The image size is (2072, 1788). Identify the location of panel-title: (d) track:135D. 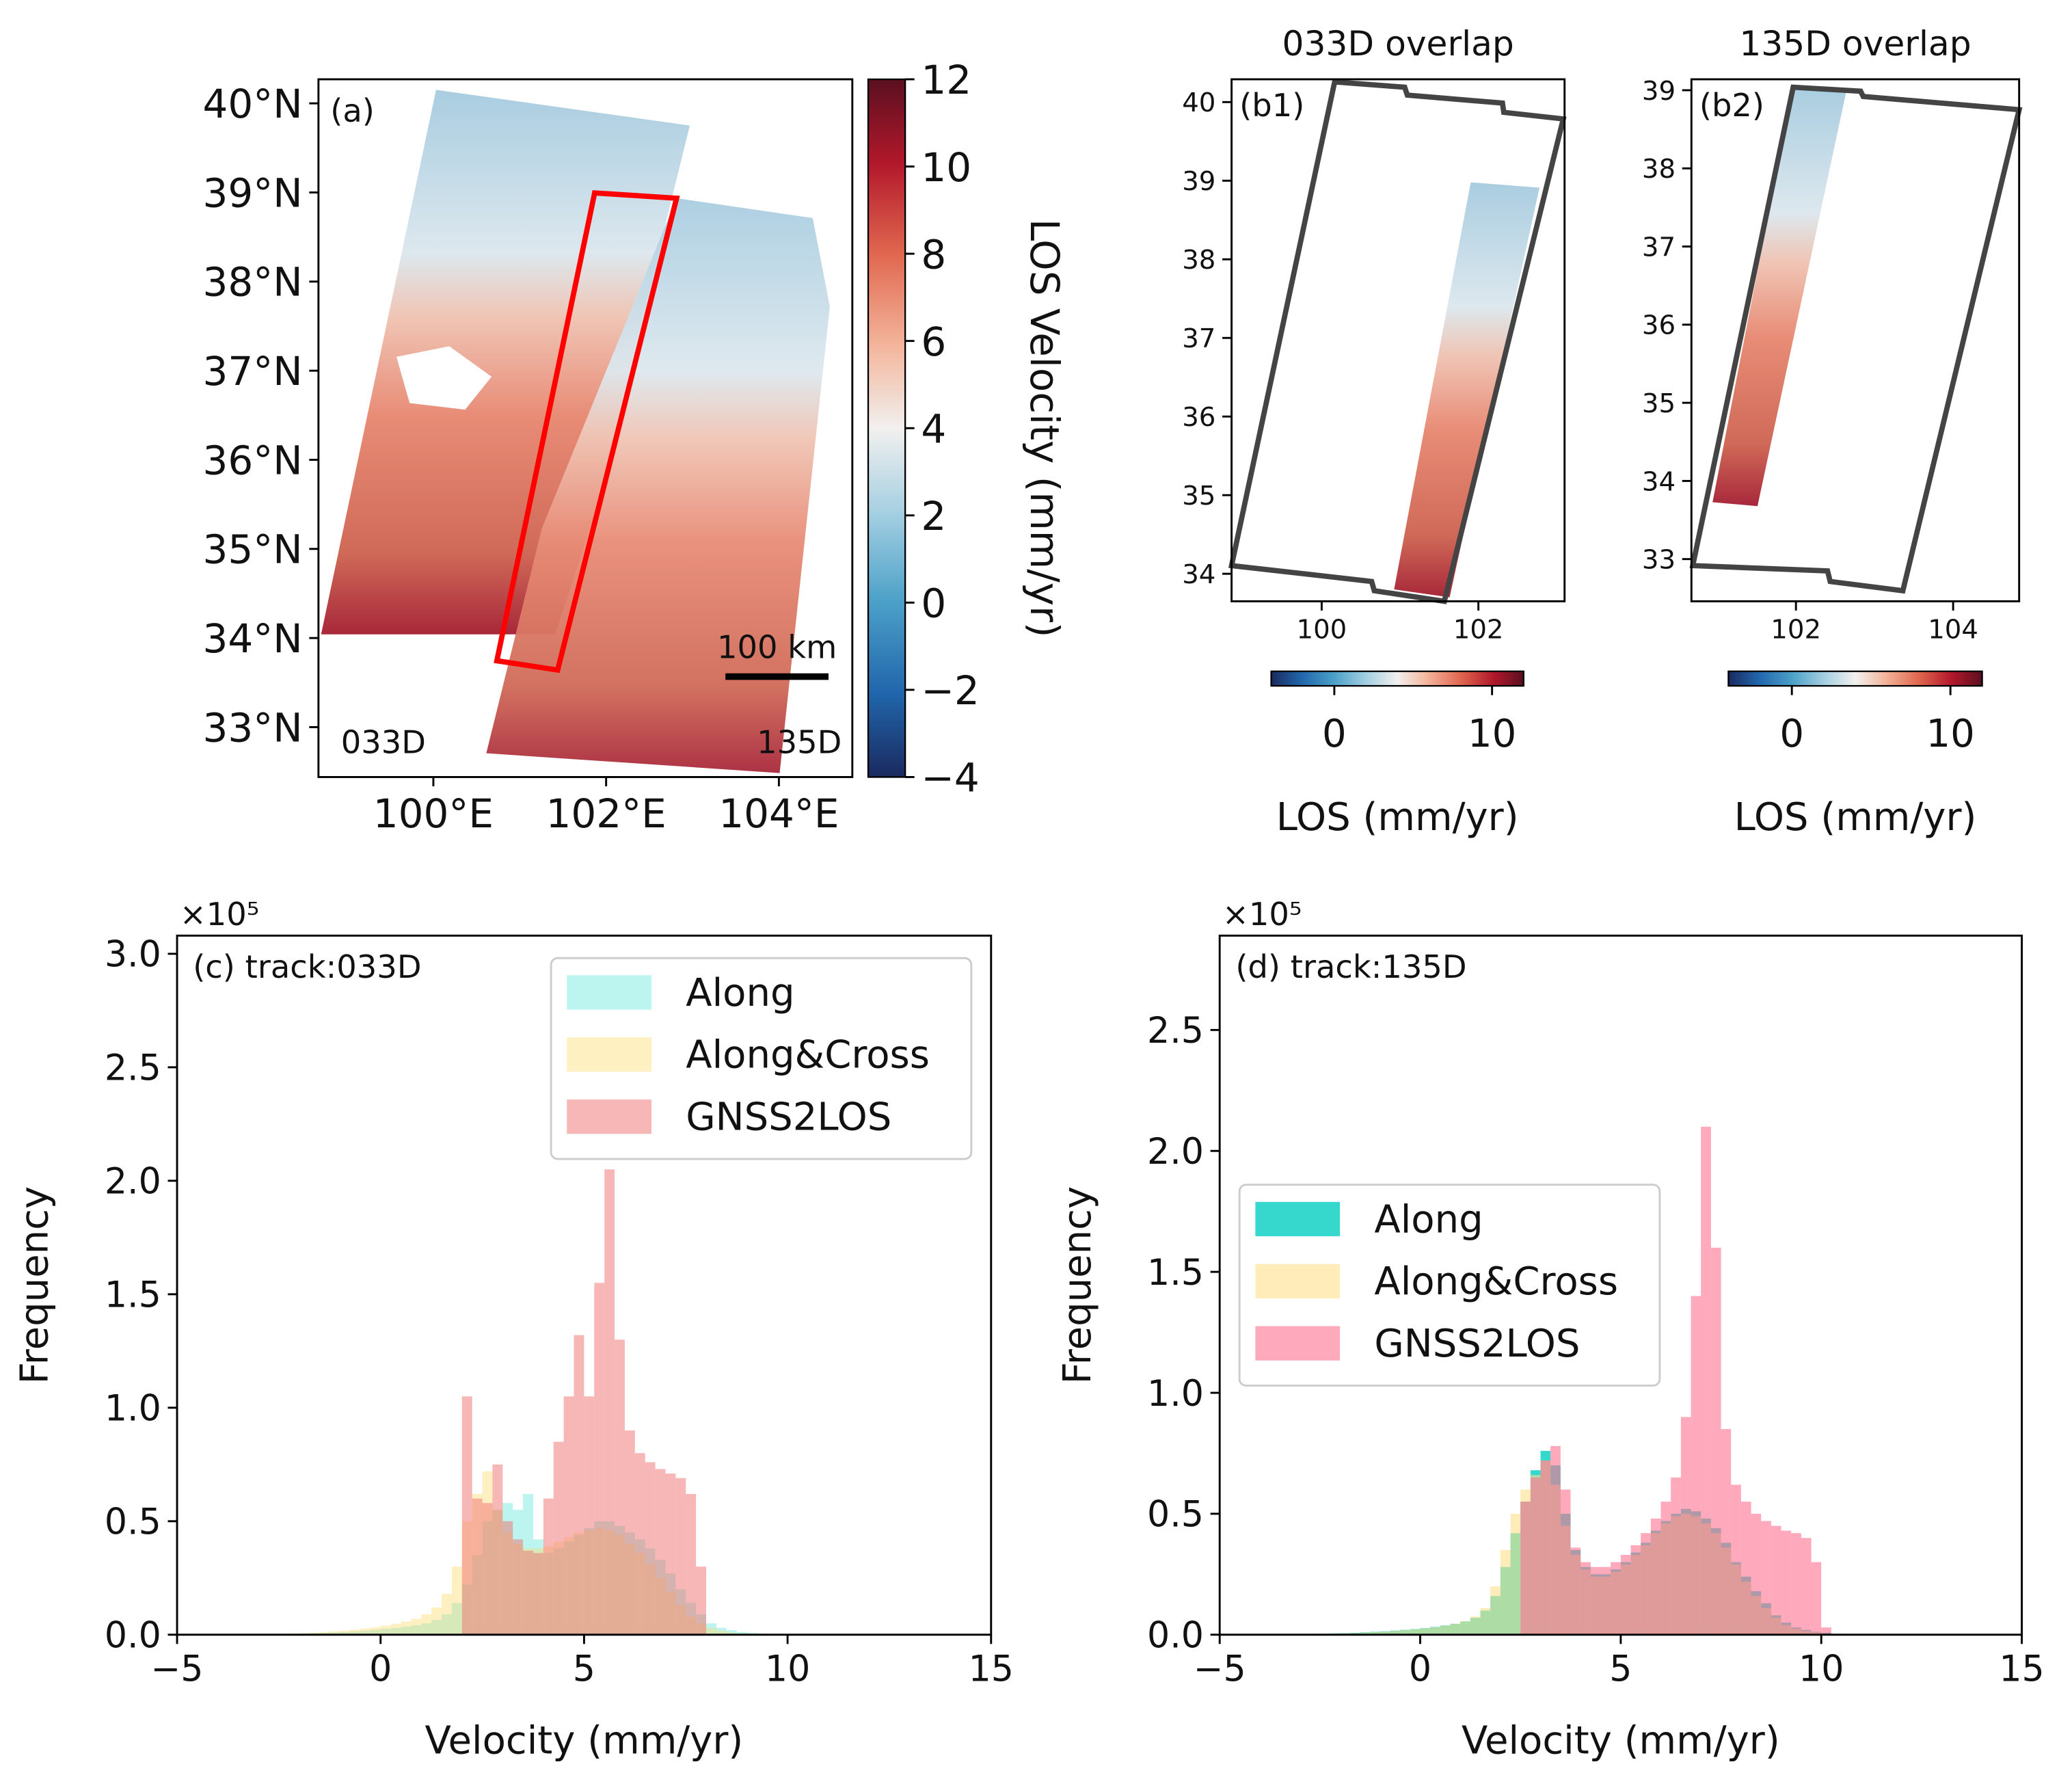
(1351, 967).